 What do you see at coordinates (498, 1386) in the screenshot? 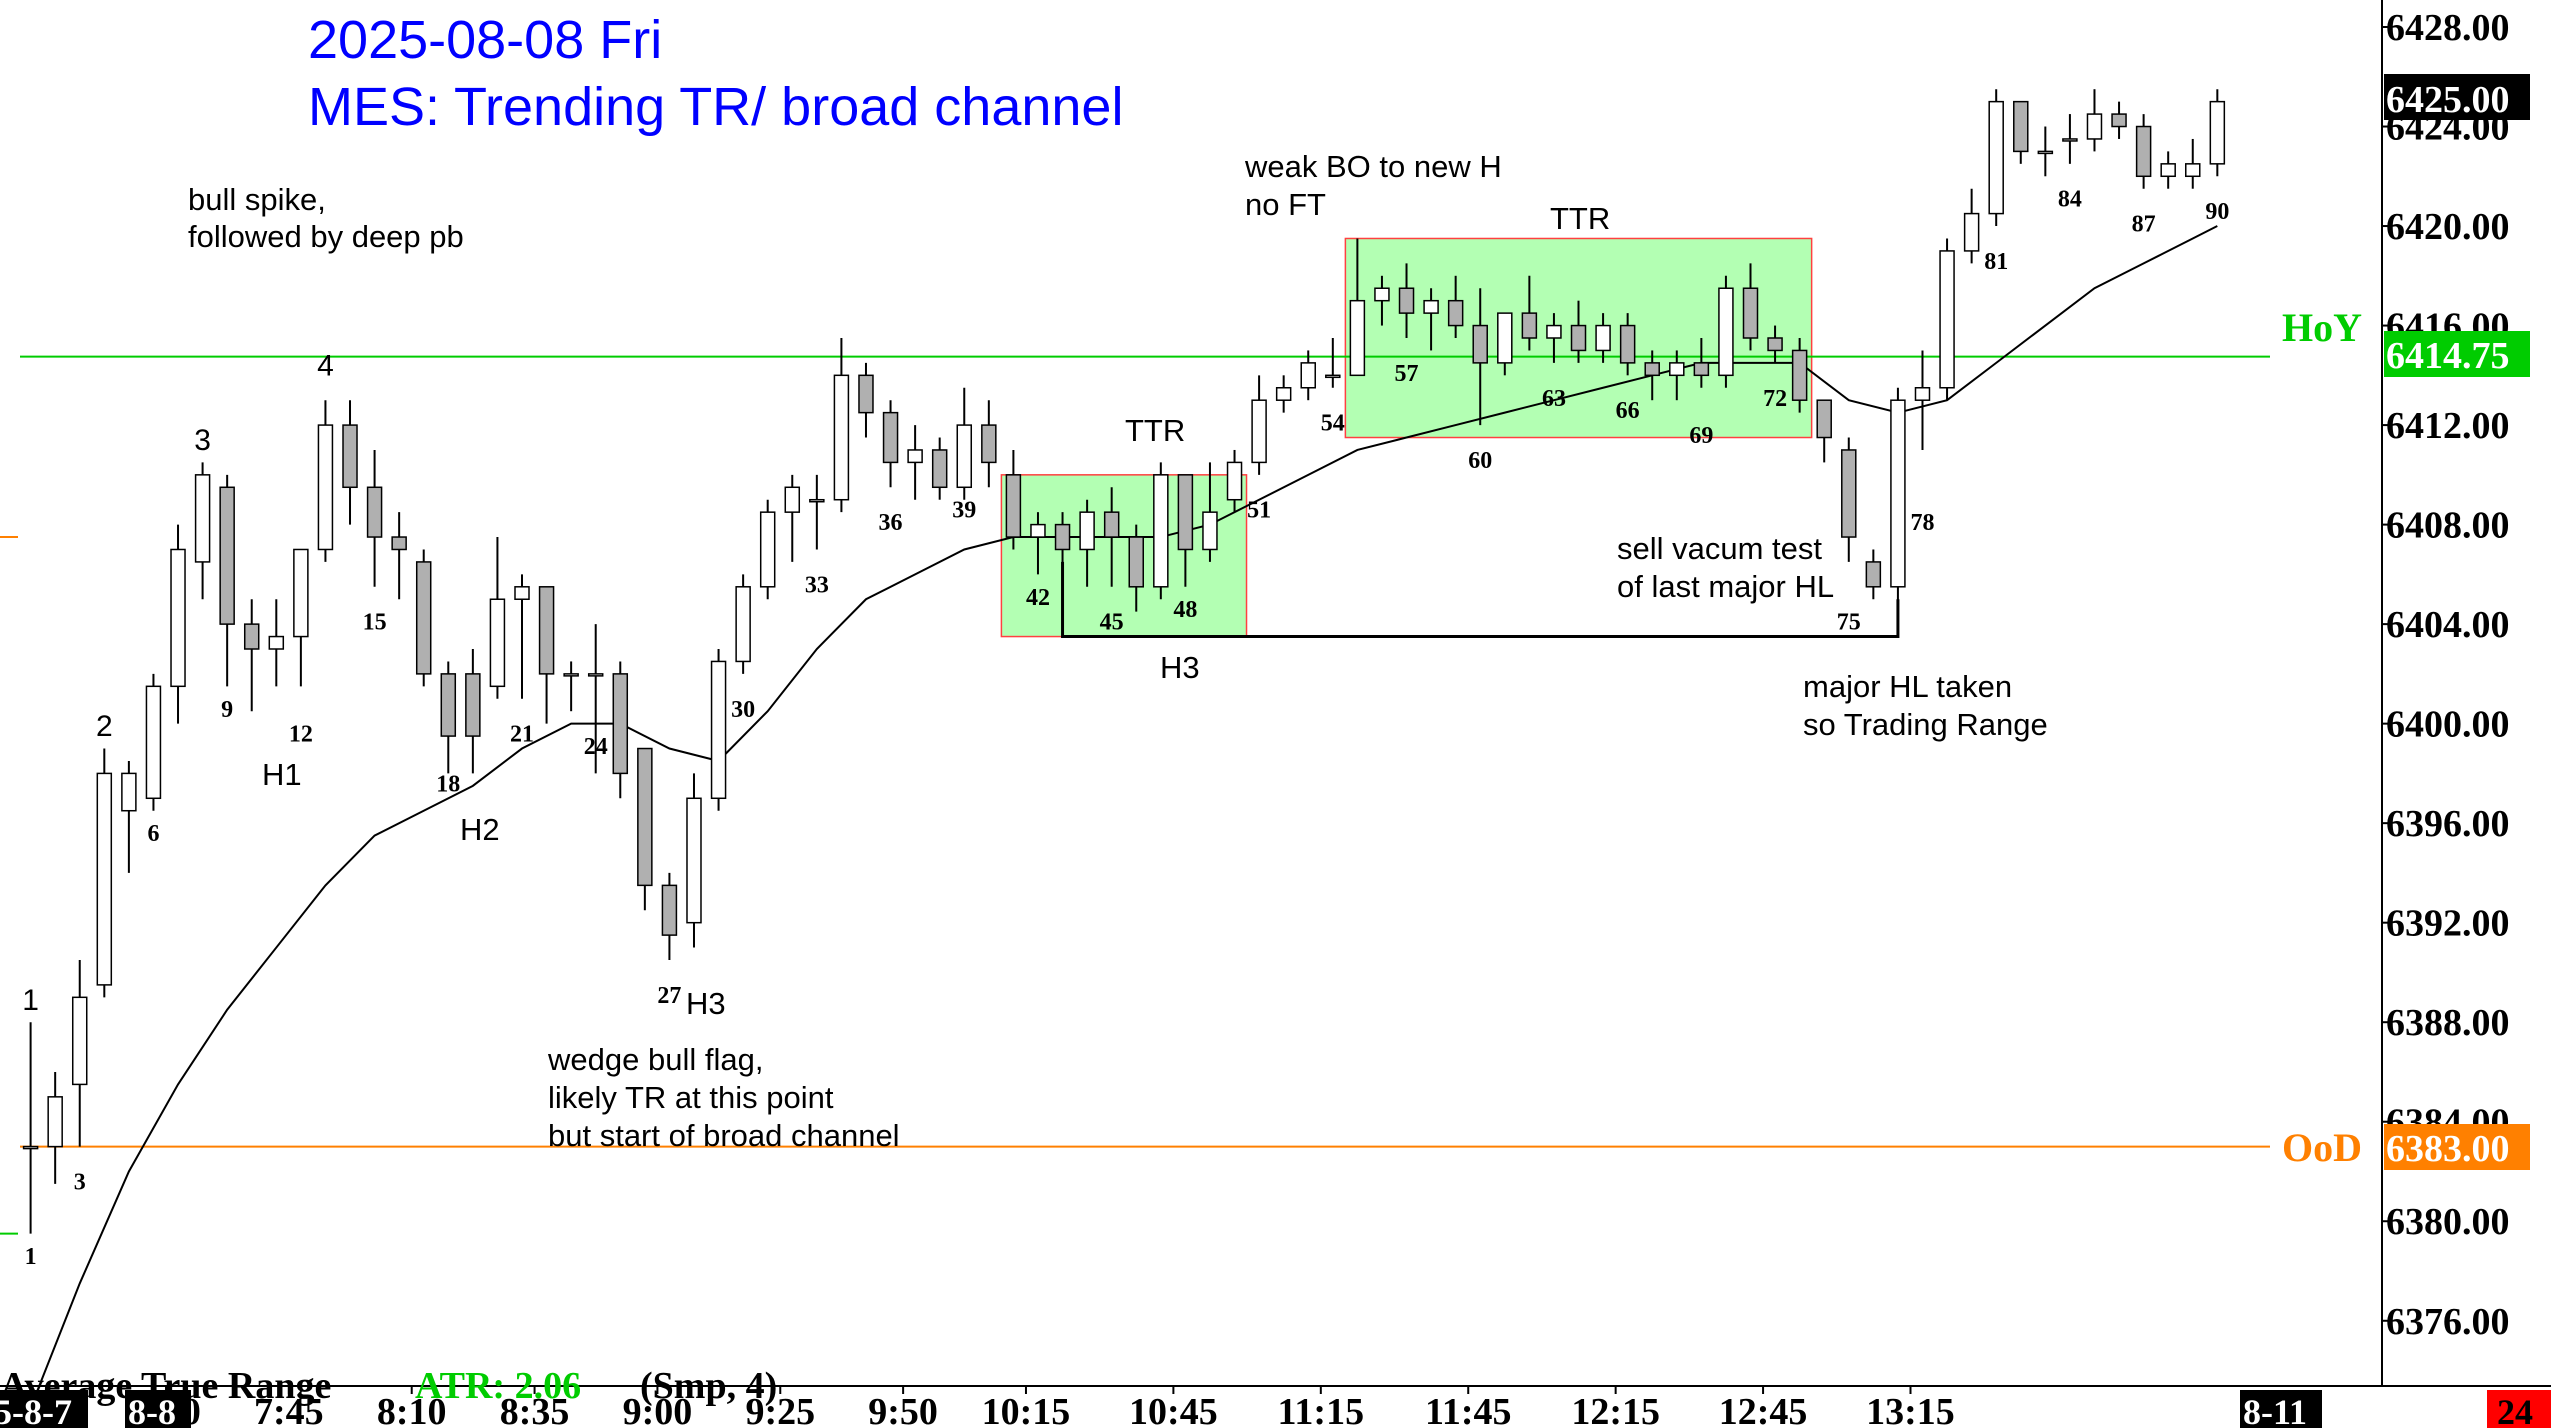
I see `indicator-value: ATR: 2.06` at bounding box center [498, 1386].